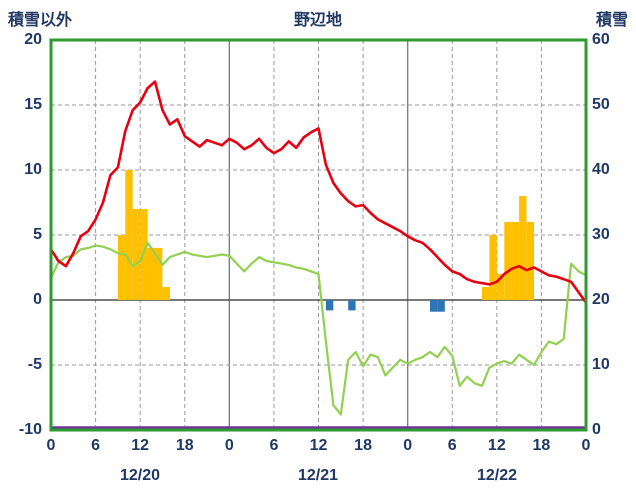 This screenshot has width=636, height=501. Describe the element at coordinates (611, 20) in the screenshot. I see `right-axis-title: 積雪` at that location.